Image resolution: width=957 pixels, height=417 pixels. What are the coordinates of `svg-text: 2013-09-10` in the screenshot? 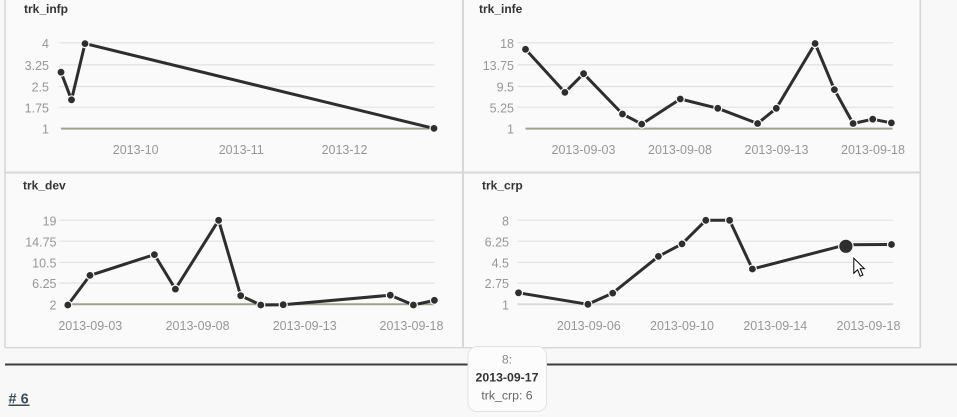 It's located at (682, 326).